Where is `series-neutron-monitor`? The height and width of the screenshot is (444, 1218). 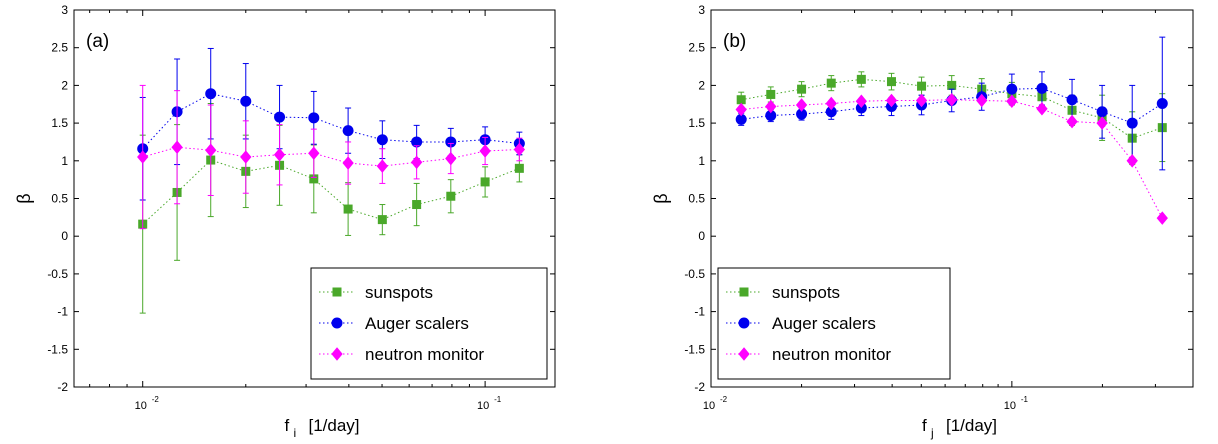
series-neutron-monitor is located at coordinates (331, 156).